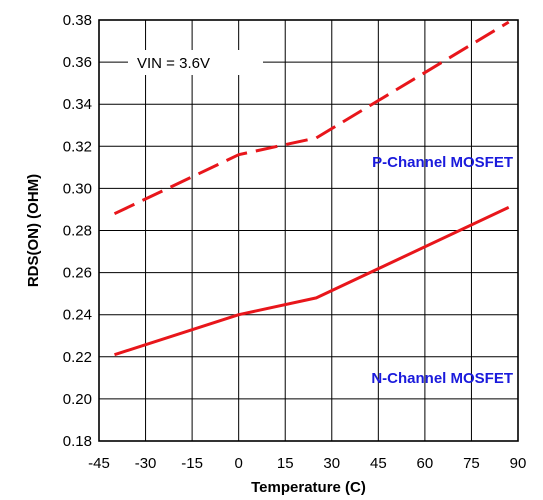  What do you see at coordinates (146, 463) in the screenshot?
I see `x-tick-label: -30` at bounding box center [146, 463].